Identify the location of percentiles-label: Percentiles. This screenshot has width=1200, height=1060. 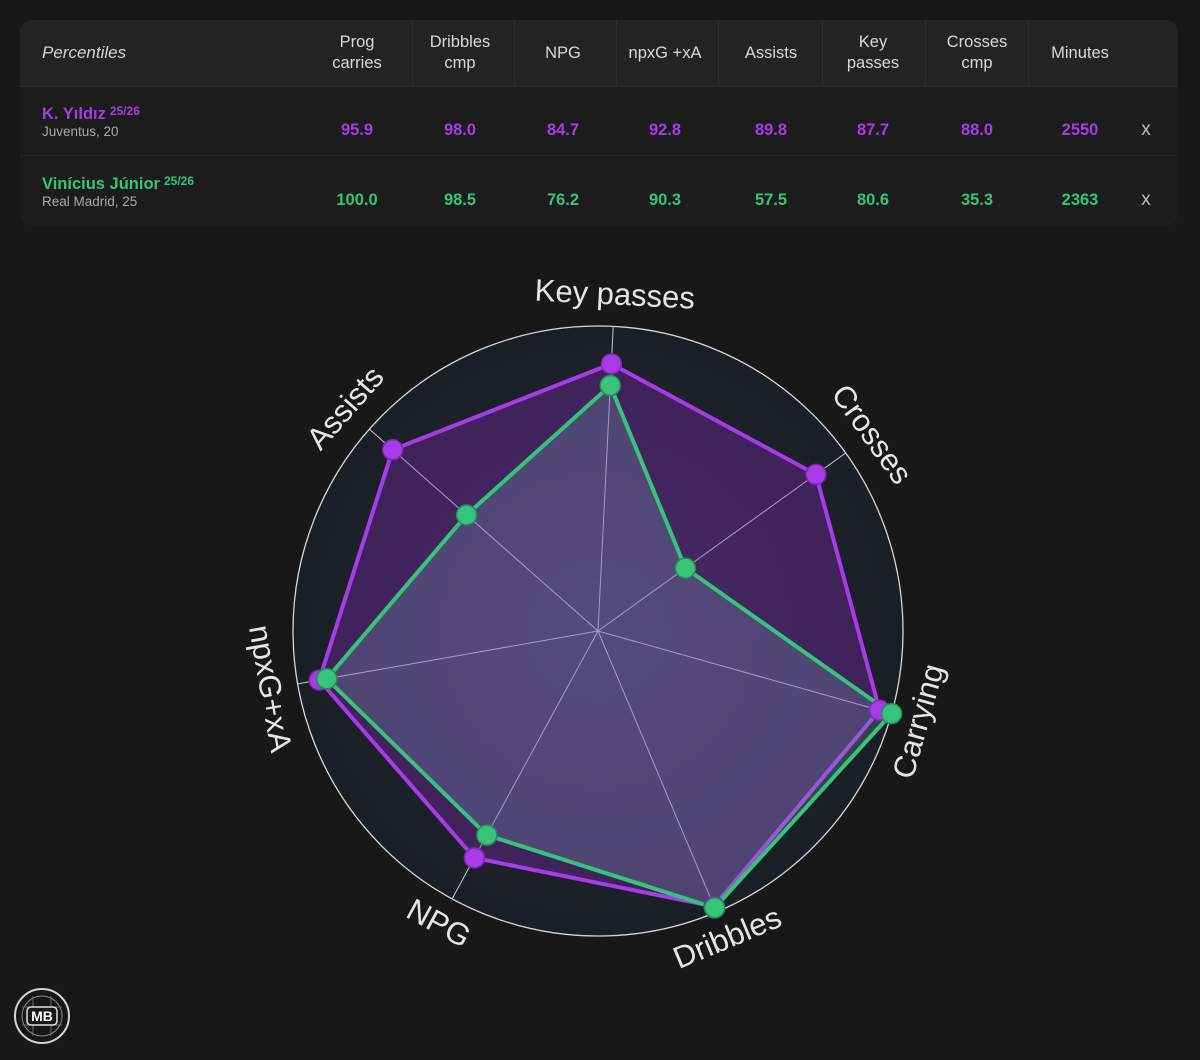
(84, 52).